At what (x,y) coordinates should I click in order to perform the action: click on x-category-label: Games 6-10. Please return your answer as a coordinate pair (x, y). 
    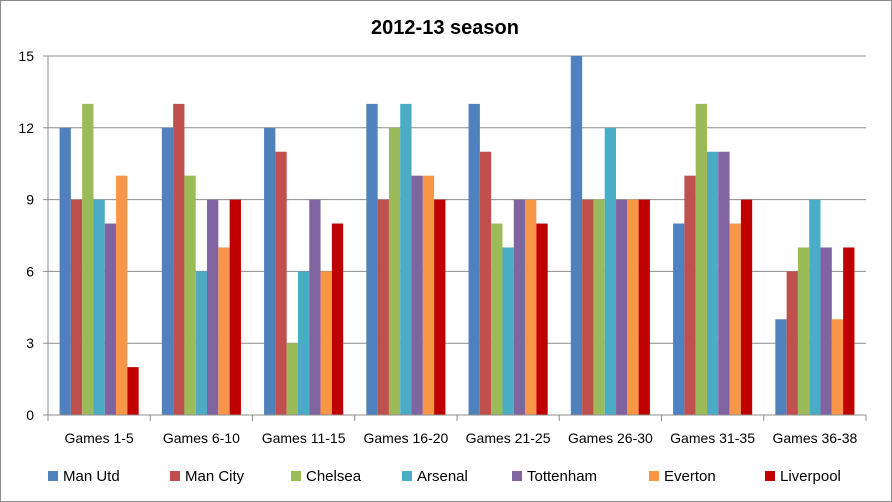
    Looking at the image, I should click on (201, 438).